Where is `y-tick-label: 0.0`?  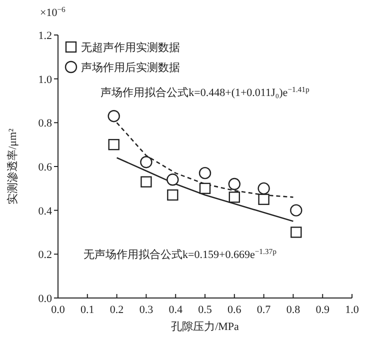 y-tick-label: 0.0 is located at coordinates (45, 299).